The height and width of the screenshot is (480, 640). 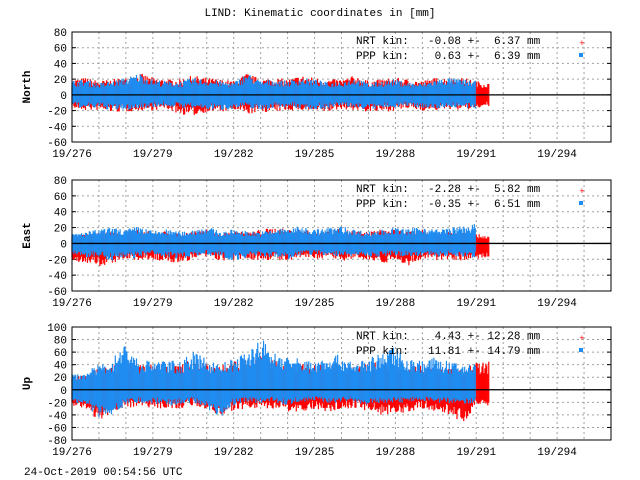 I want to click on legend-stats: 11.81 +- 14.79 mm, so click(x=484, y=352).